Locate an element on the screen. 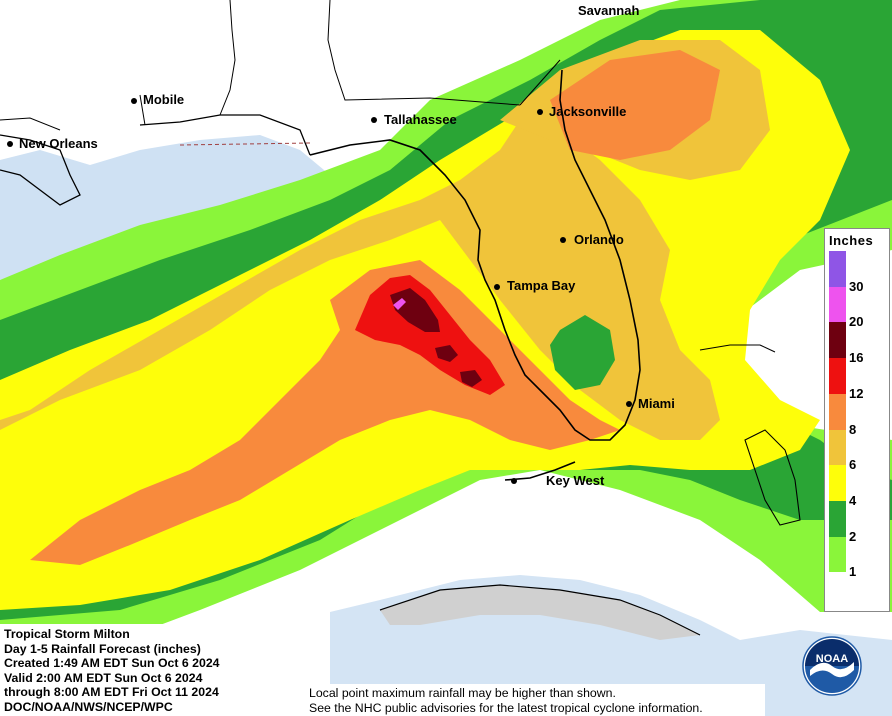 The height and width of the screenshot is (716, 892). legend-tick-label: 16 is located at coordinates (856, 358).